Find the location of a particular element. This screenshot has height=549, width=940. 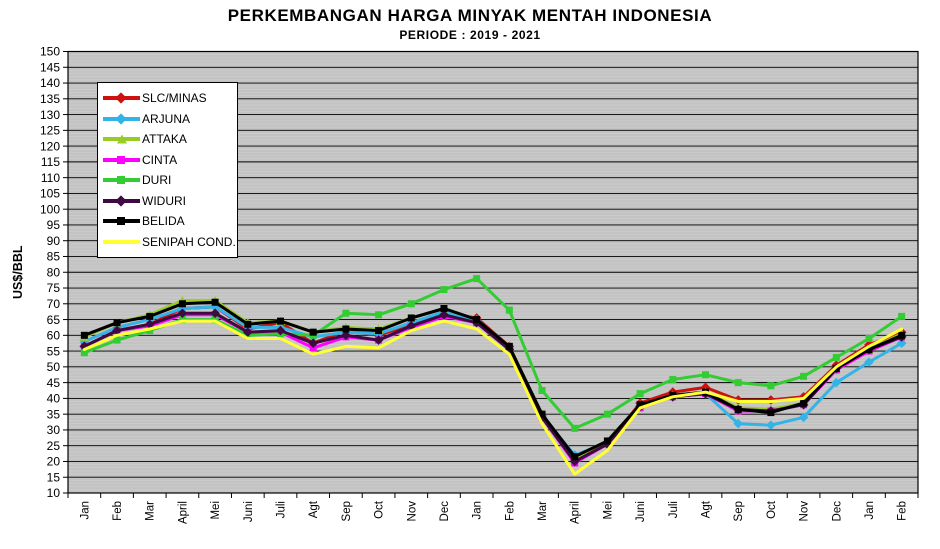

legend-item-duri: DURI is located at coordinates (168, 180).